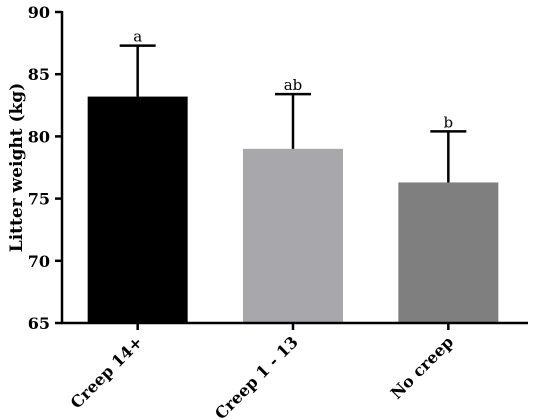  I want to click on significance-label: a, so click(137, 37).